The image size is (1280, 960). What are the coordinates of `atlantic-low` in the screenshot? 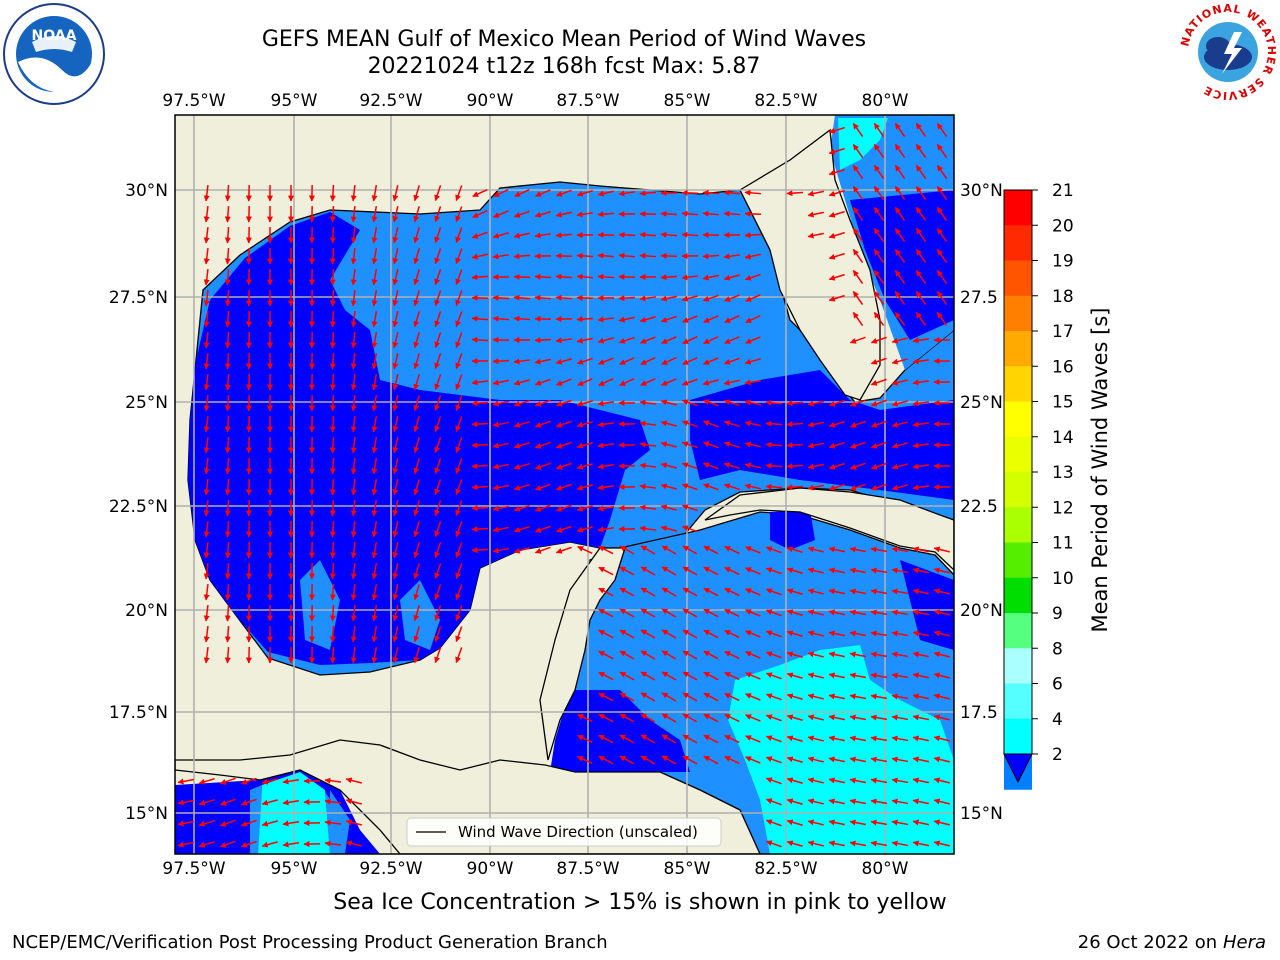 It's located at (902, 265).